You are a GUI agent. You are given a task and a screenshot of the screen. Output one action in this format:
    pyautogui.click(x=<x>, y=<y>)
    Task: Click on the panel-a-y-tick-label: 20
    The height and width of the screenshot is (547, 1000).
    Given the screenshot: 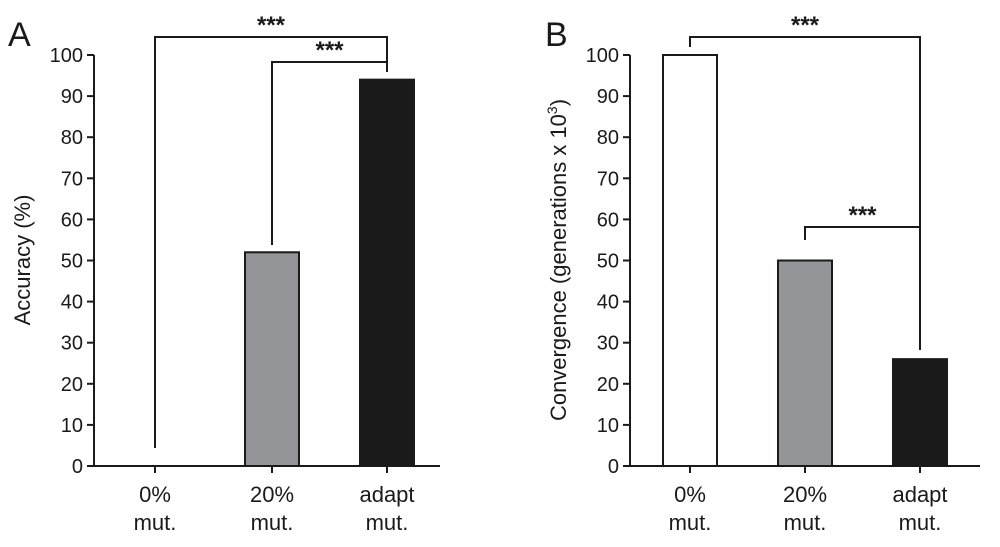 What is the action you would take?
    pyautogui.click(x=72, y=385)
    